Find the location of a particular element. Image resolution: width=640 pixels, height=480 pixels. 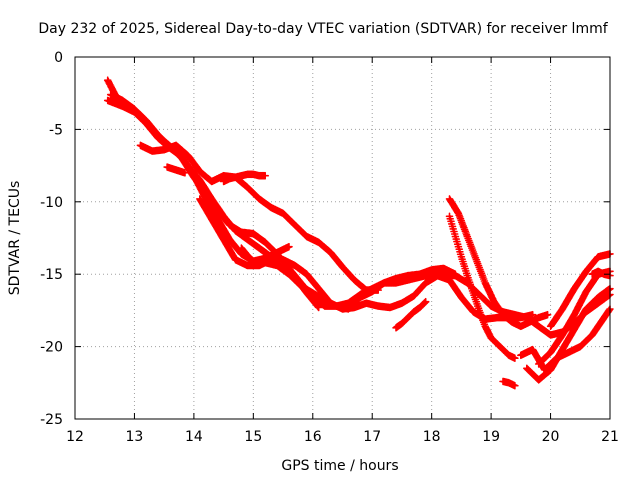

series-track-p is located at coordinates (580, 290).